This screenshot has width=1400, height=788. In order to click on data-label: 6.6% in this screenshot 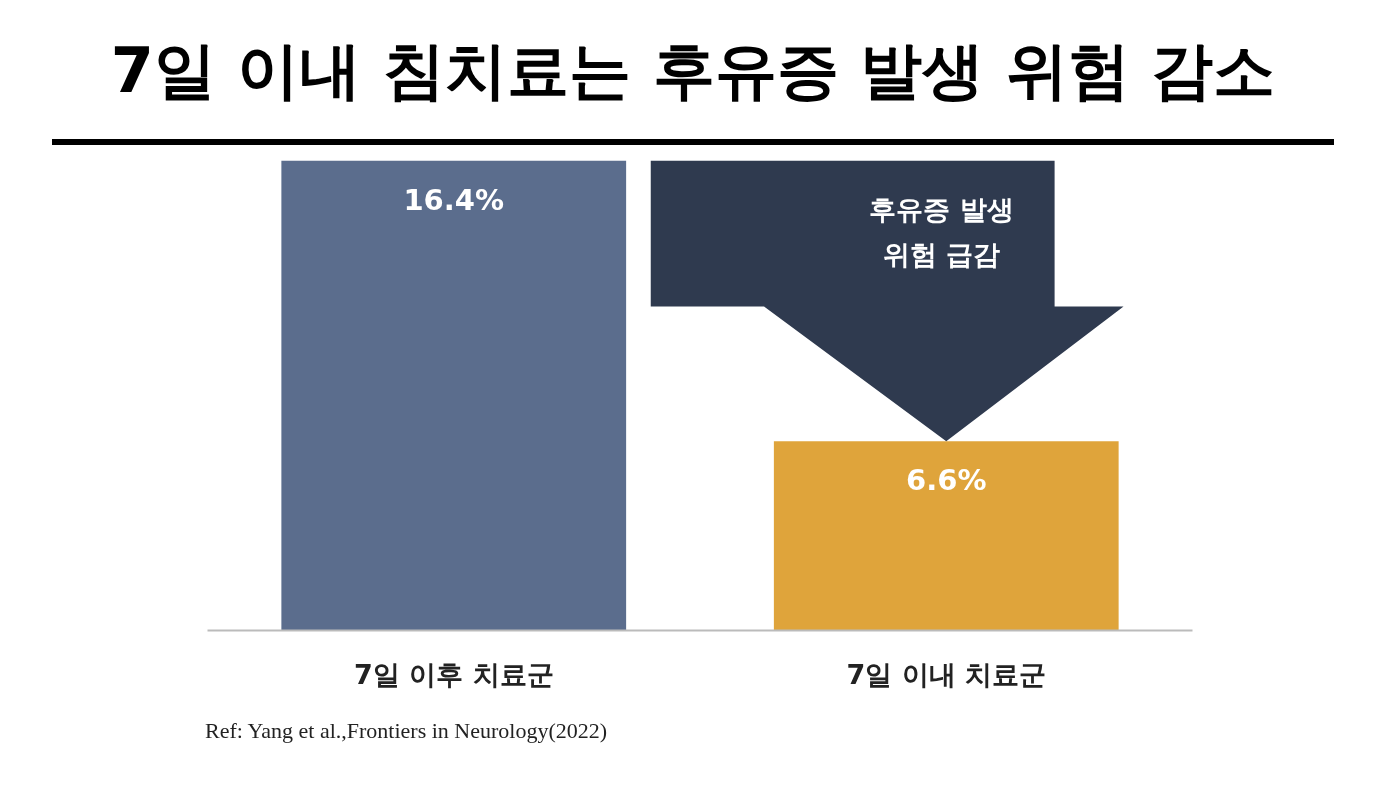, I will do `click(946, 480)`.